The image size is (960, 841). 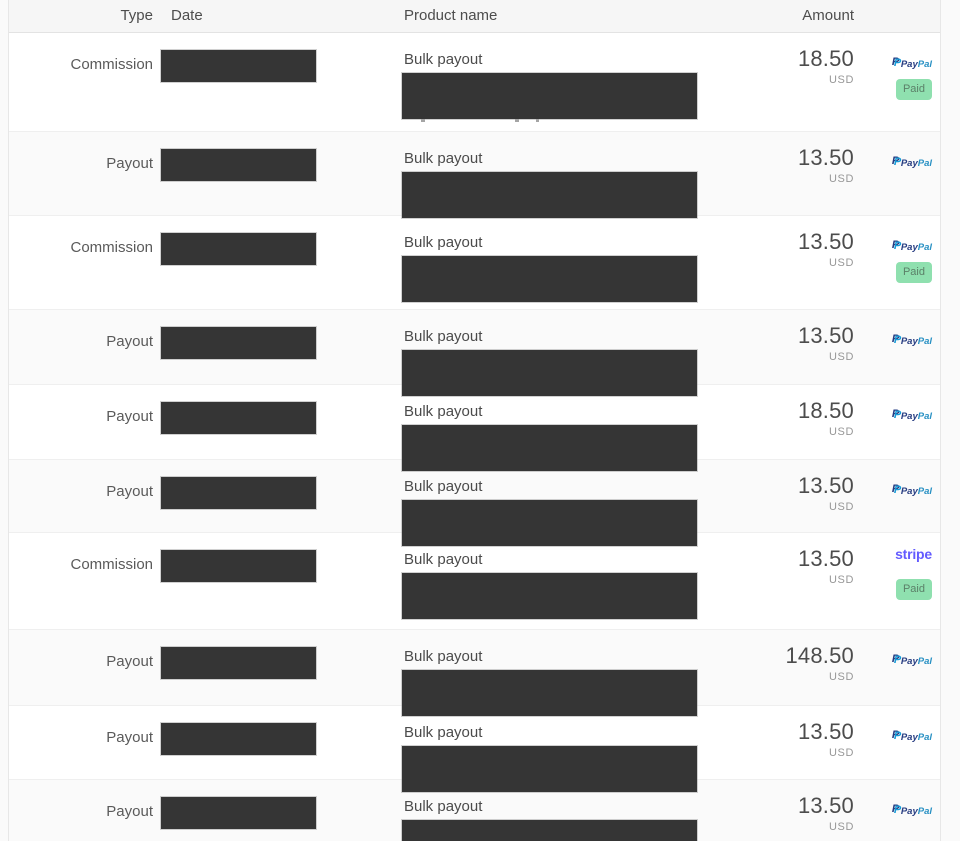 I want to click on amount-value: 148.50, so click(x=819, y=655).